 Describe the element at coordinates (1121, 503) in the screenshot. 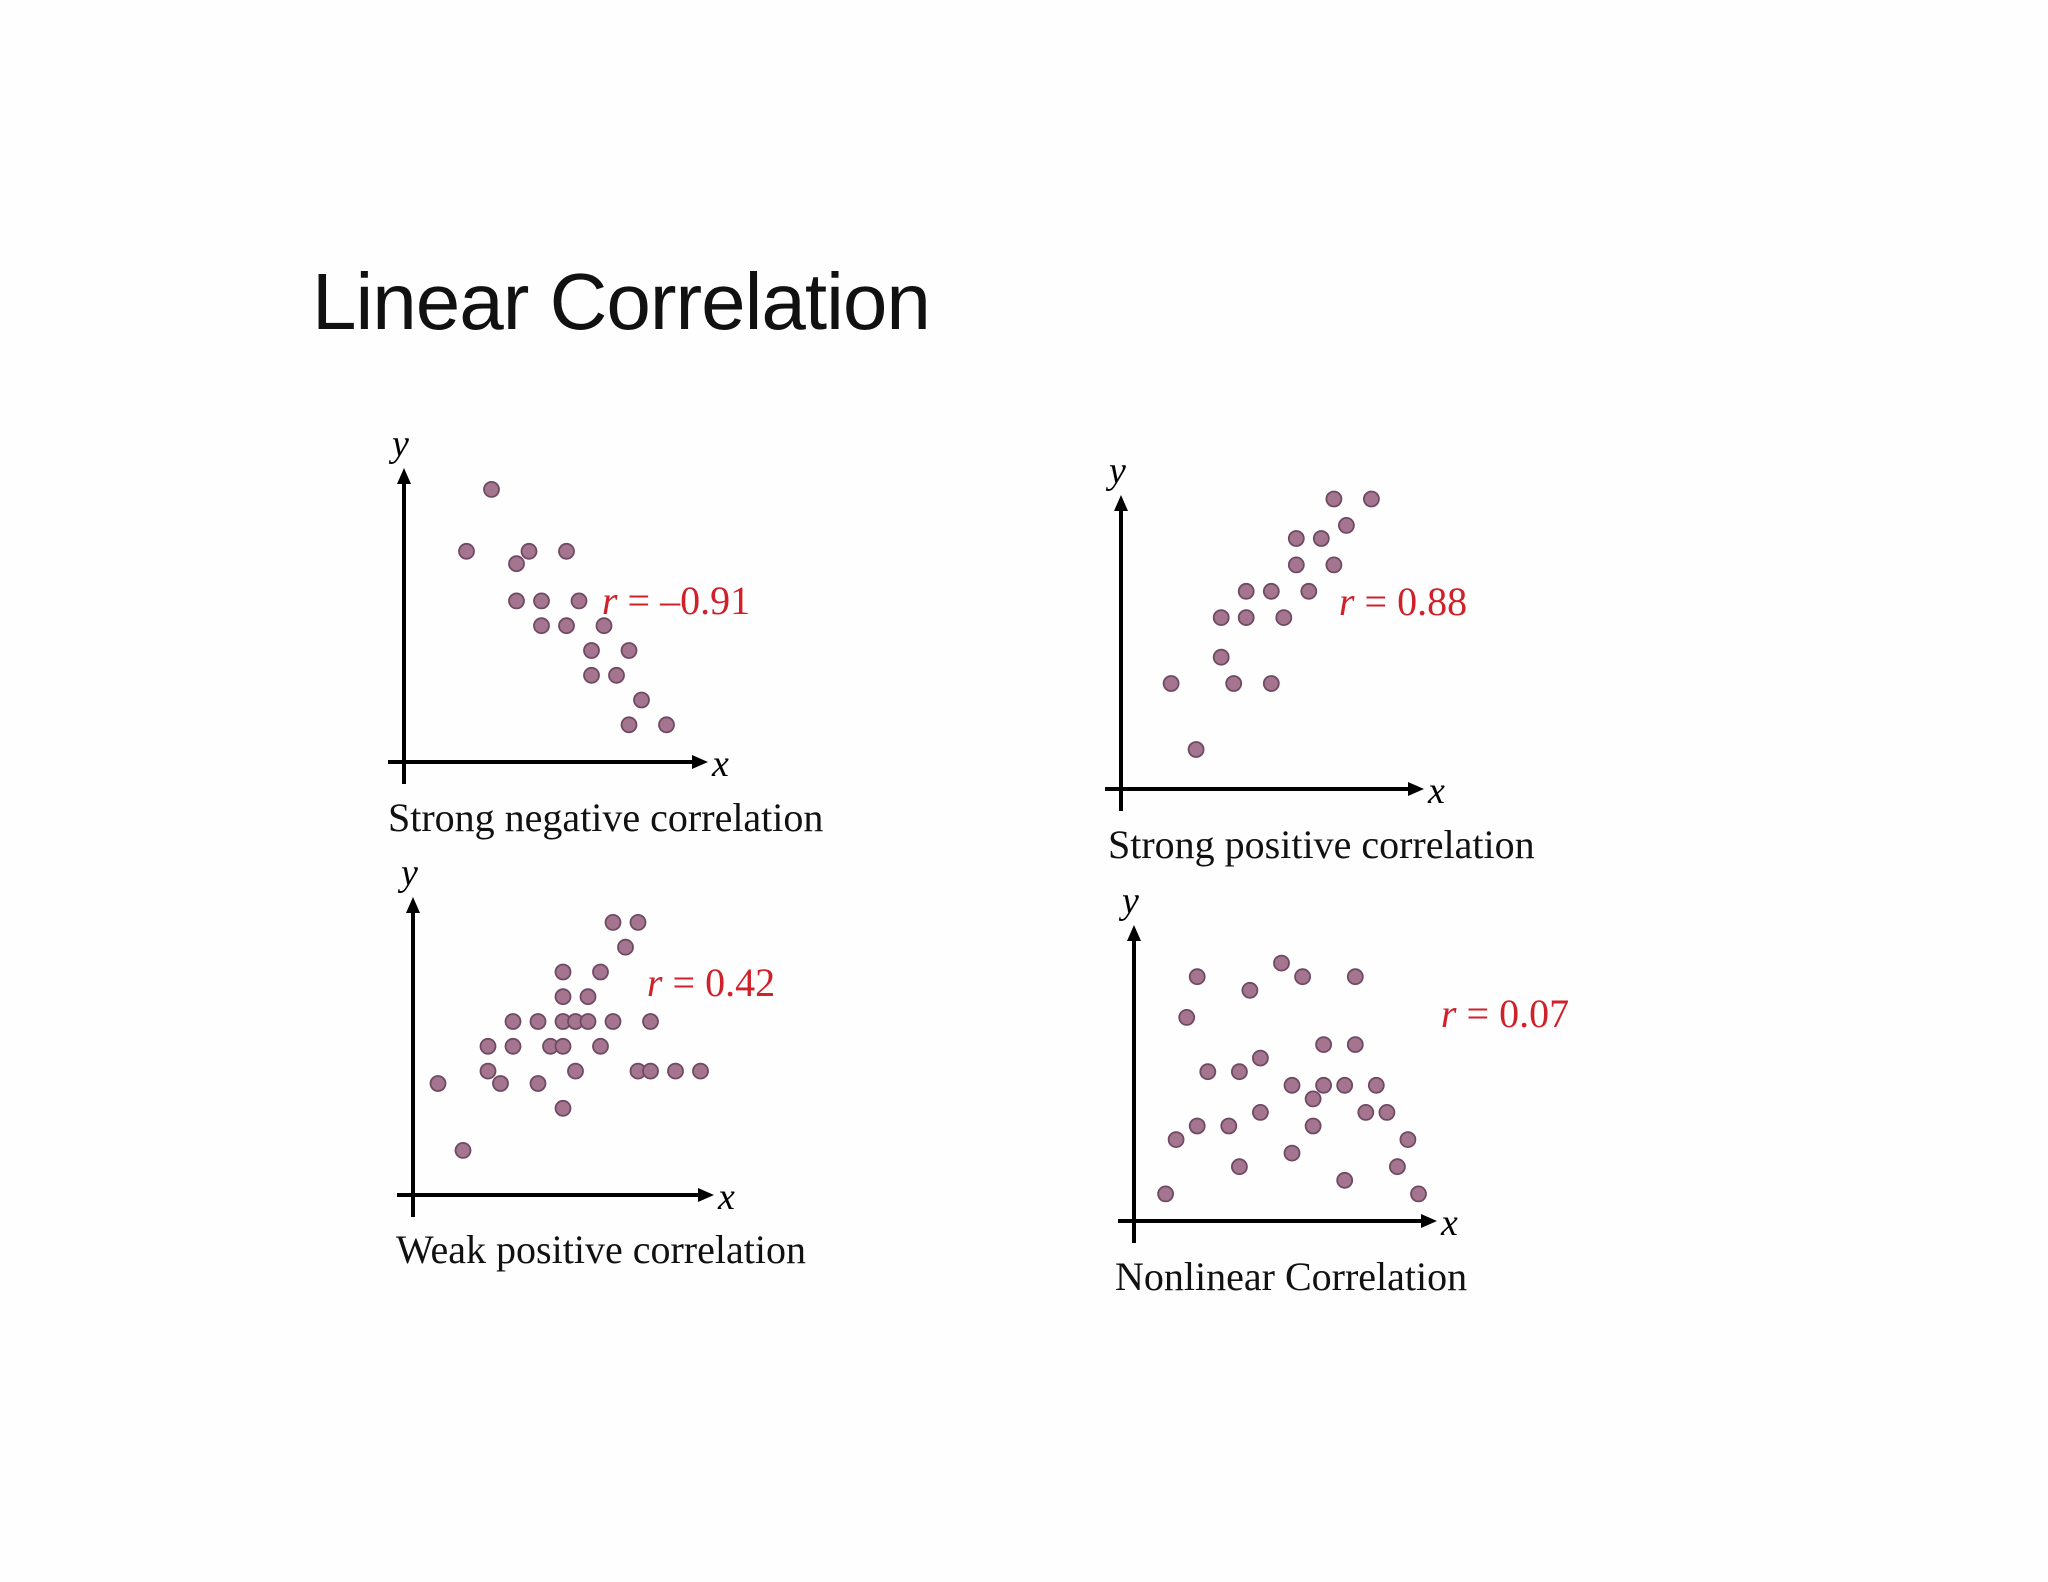

I see `y-axis-arrow-strong-positive` at that location.